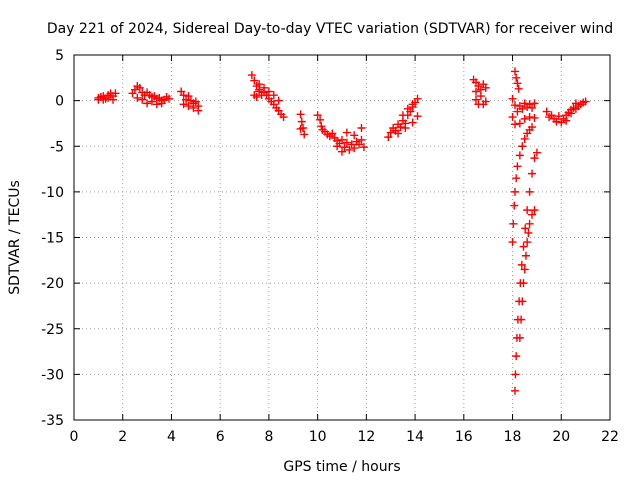  I want to click on x-axis-label: GPS time / hours, so click(341, 467).